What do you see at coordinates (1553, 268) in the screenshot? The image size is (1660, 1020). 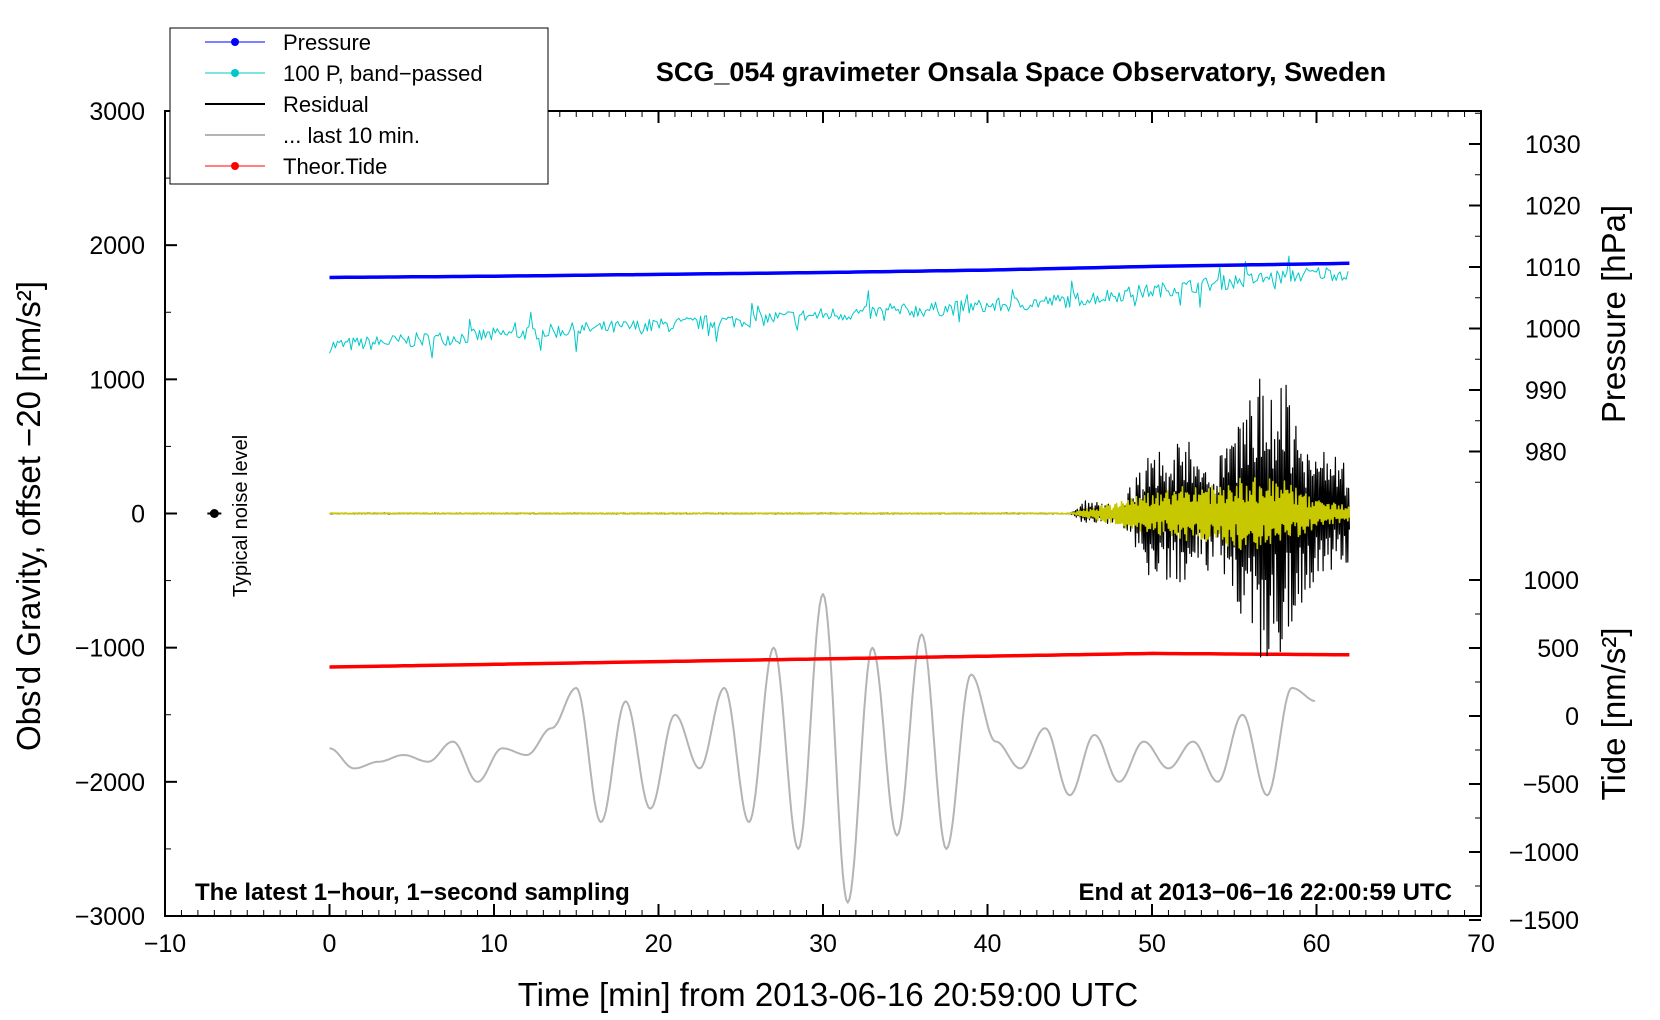 I see `pressure-tick-label: 1010` at bounding box center [1553, 268].